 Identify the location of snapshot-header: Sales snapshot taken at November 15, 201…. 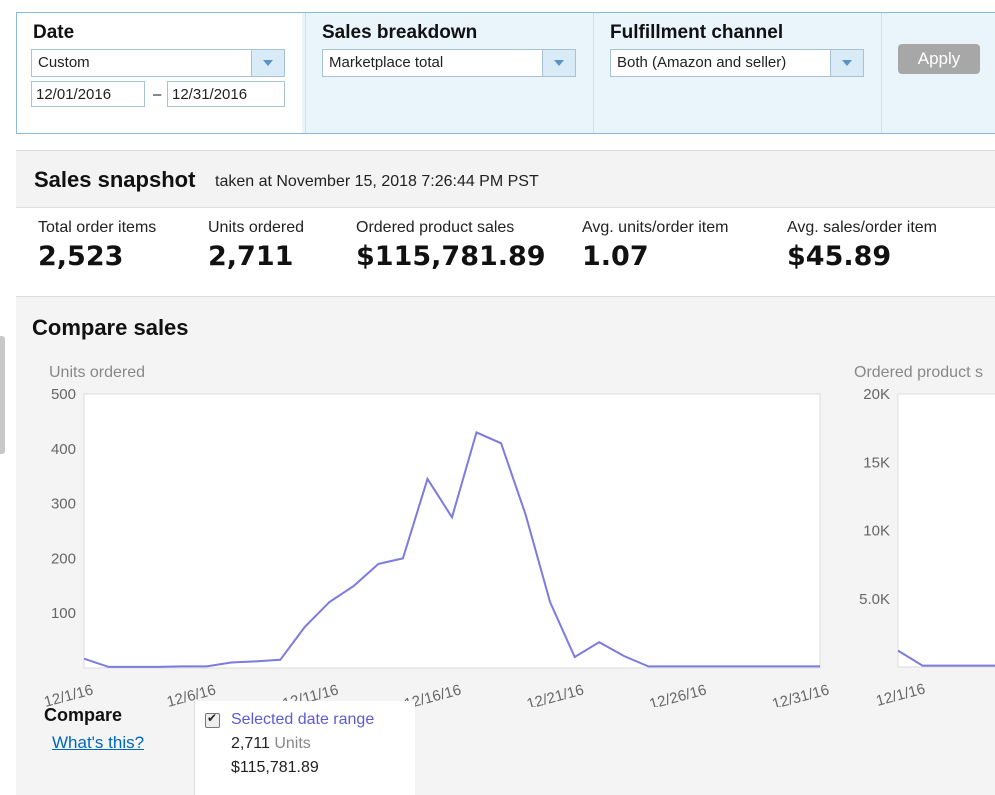
(505, 179).